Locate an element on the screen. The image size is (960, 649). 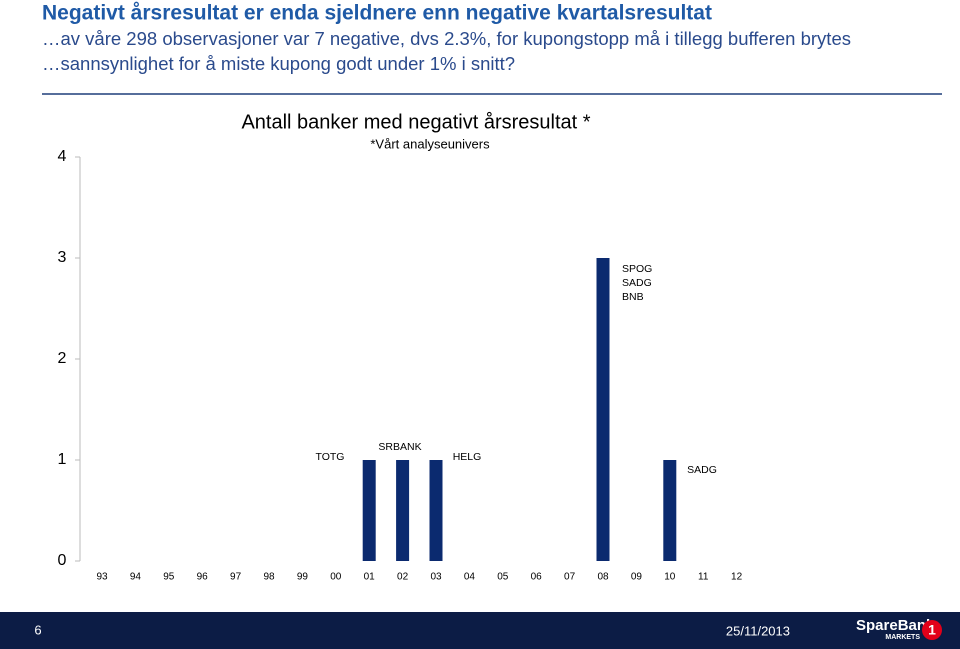
logo-sub: MARKETS is located at coordinates (902, 637).